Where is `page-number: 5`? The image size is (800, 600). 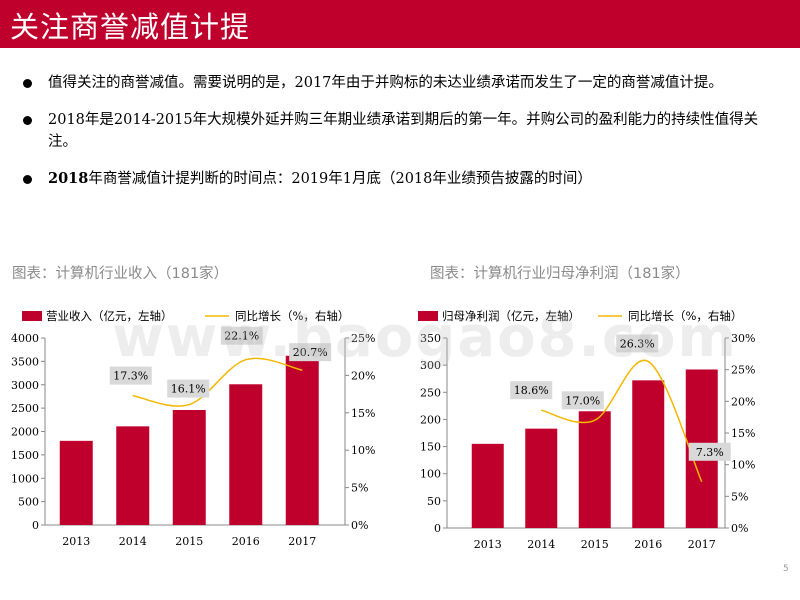 page-number: 5 is located at coordinates (786, 569).